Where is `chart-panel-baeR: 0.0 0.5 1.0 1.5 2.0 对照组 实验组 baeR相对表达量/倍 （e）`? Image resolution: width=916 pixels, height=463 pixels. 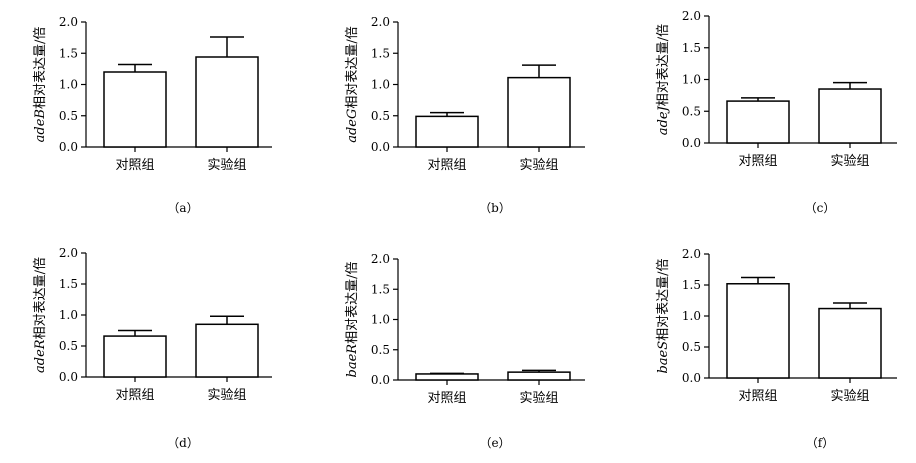 chart-panel-baeR: 0.0 0.5 1.0 1.5 2.0 对照组 实验组 baeR相对表达量/倍 （e） is located at coordinates (465, 351).